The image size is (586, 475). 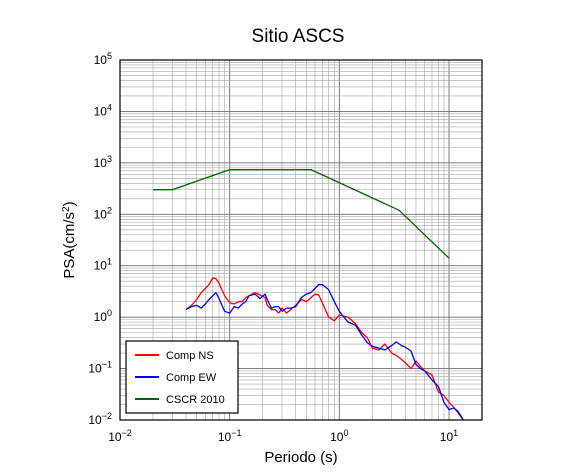 What do you see at coordinates (298, 36) in the screenshot?
I see `chart-title: Sitio ASCS` at bounding box center [298, 36].